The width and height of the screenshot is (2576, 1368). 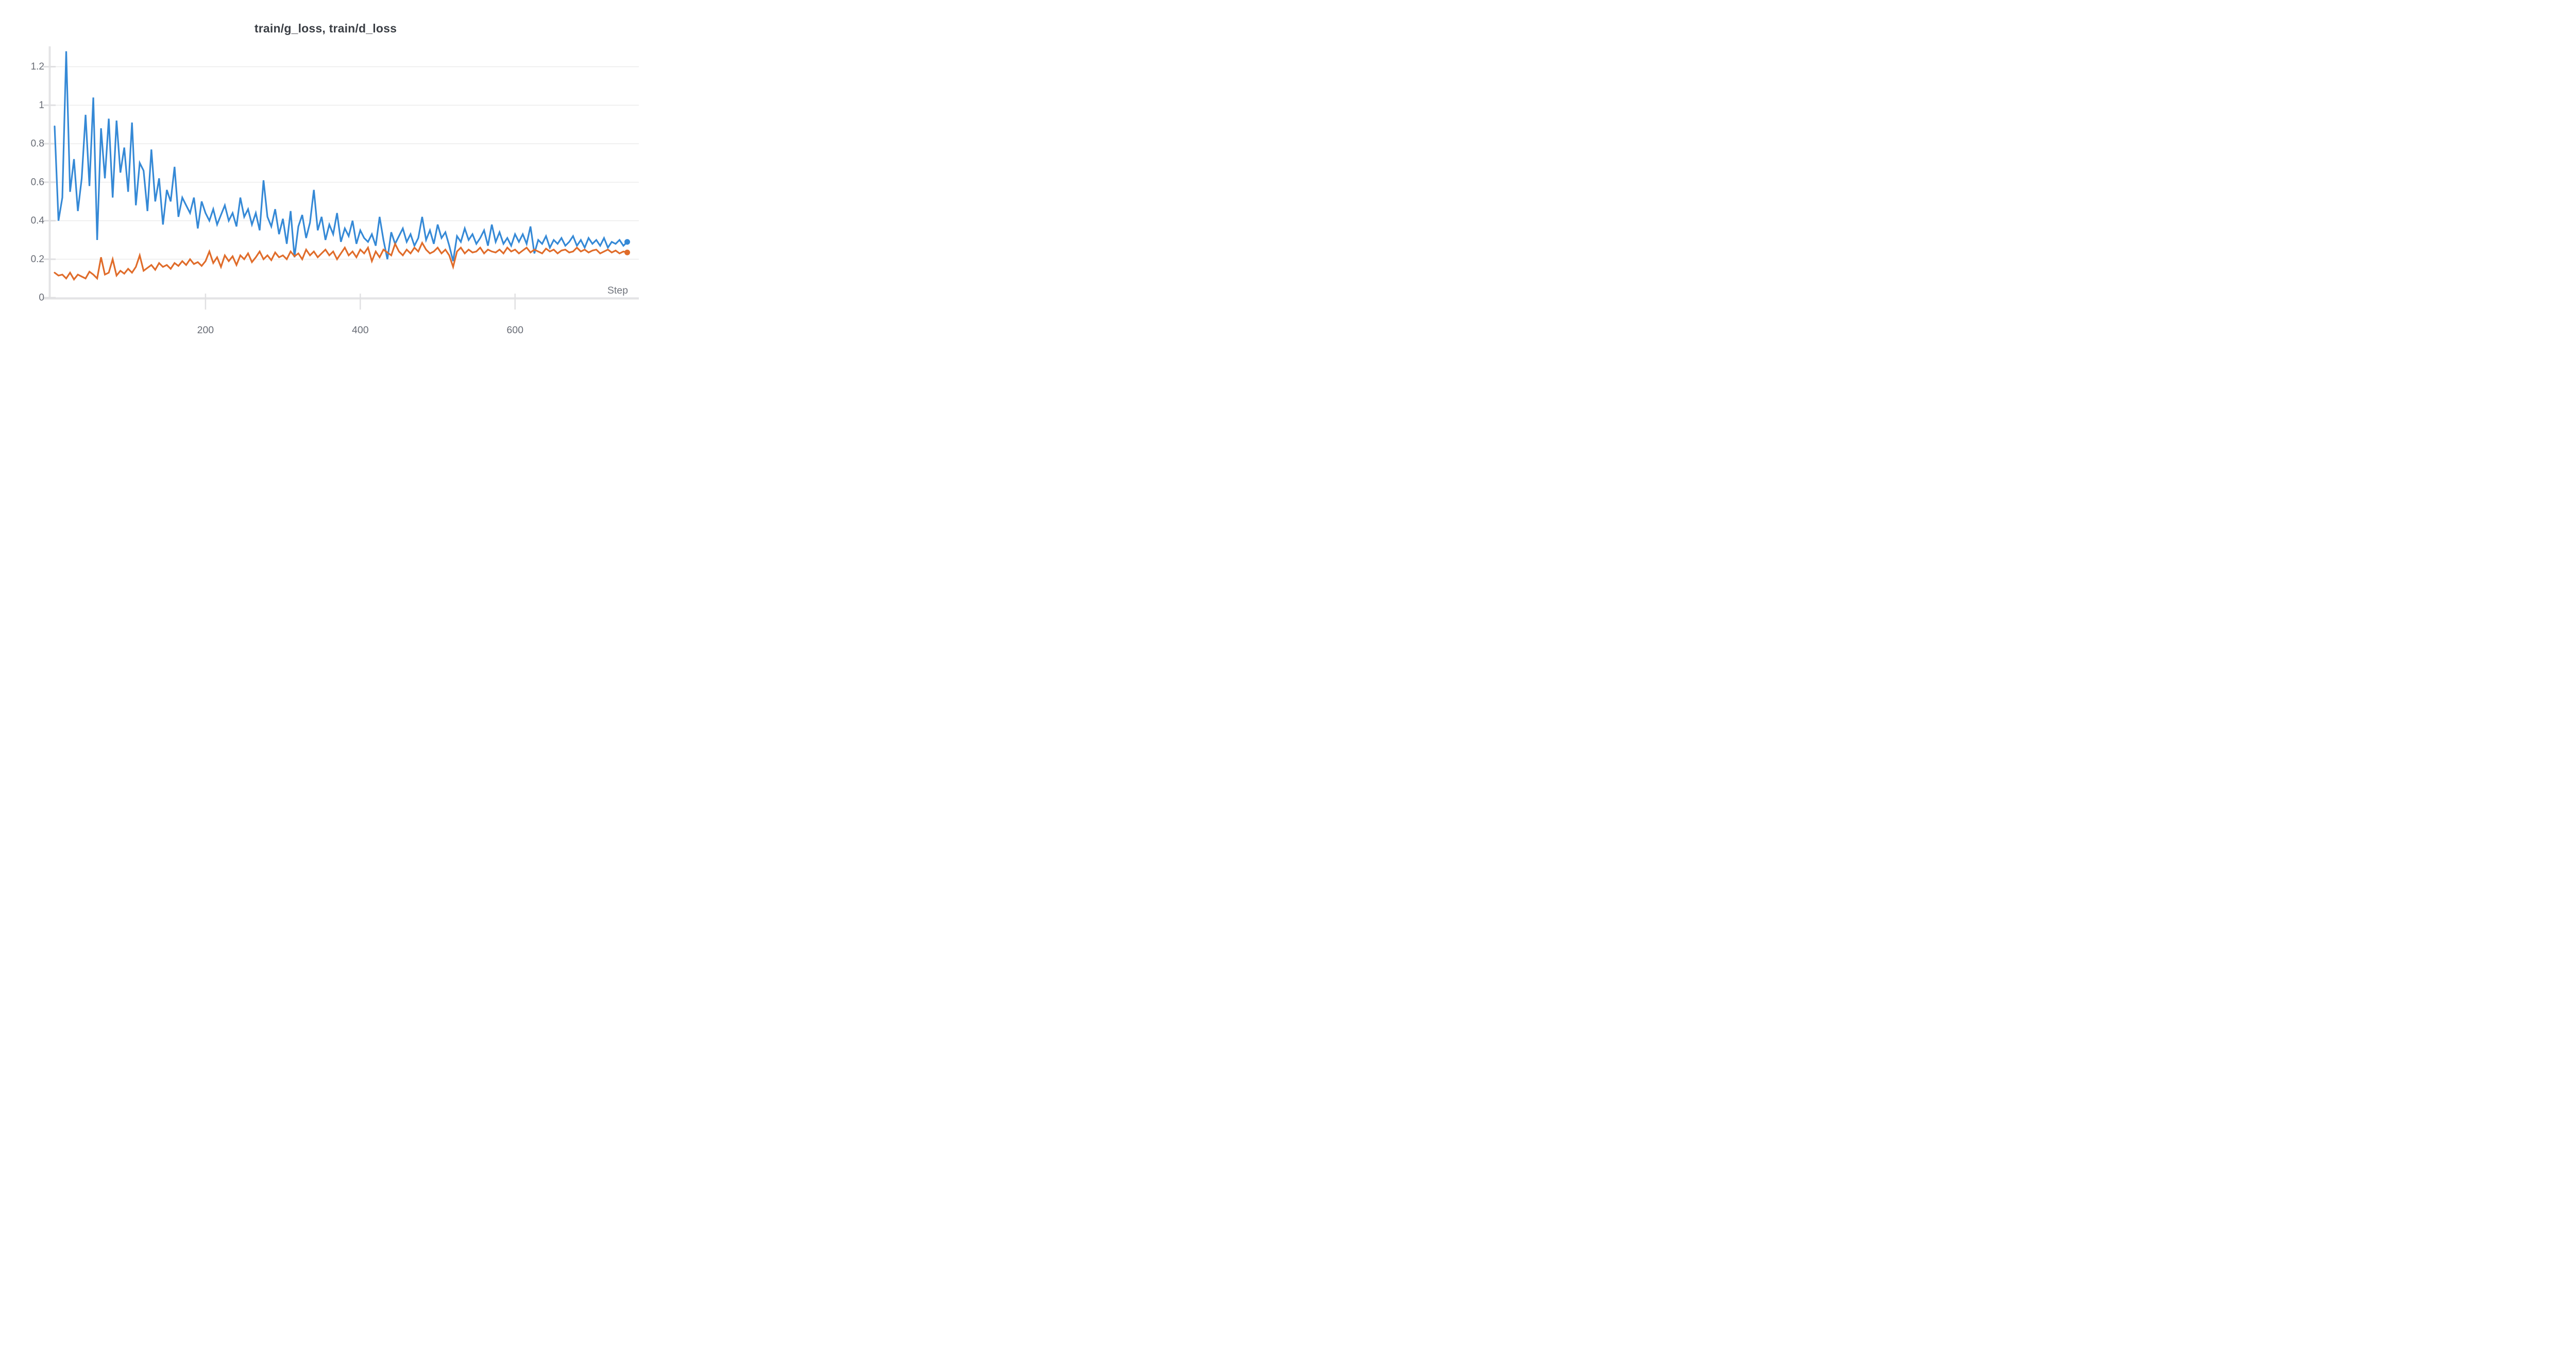 I want to click on x-axis-label: Step, so click(x=617, y=290).